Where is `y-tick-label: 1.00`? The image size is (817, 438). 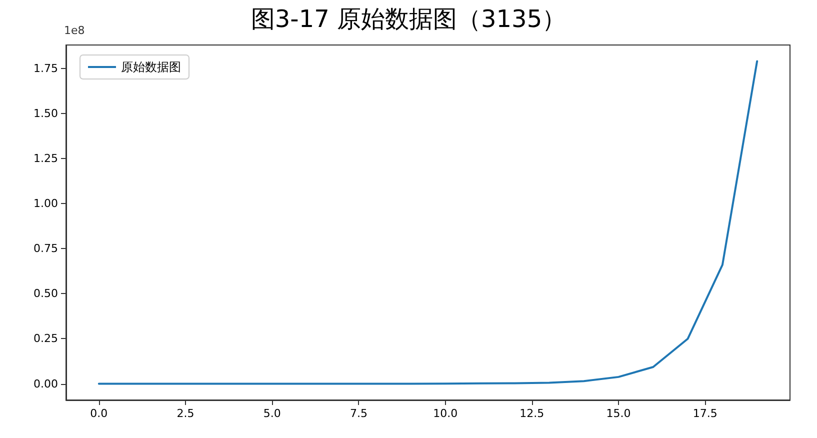 y-tick-label: 1.00 is located at coordinates (46, 203).